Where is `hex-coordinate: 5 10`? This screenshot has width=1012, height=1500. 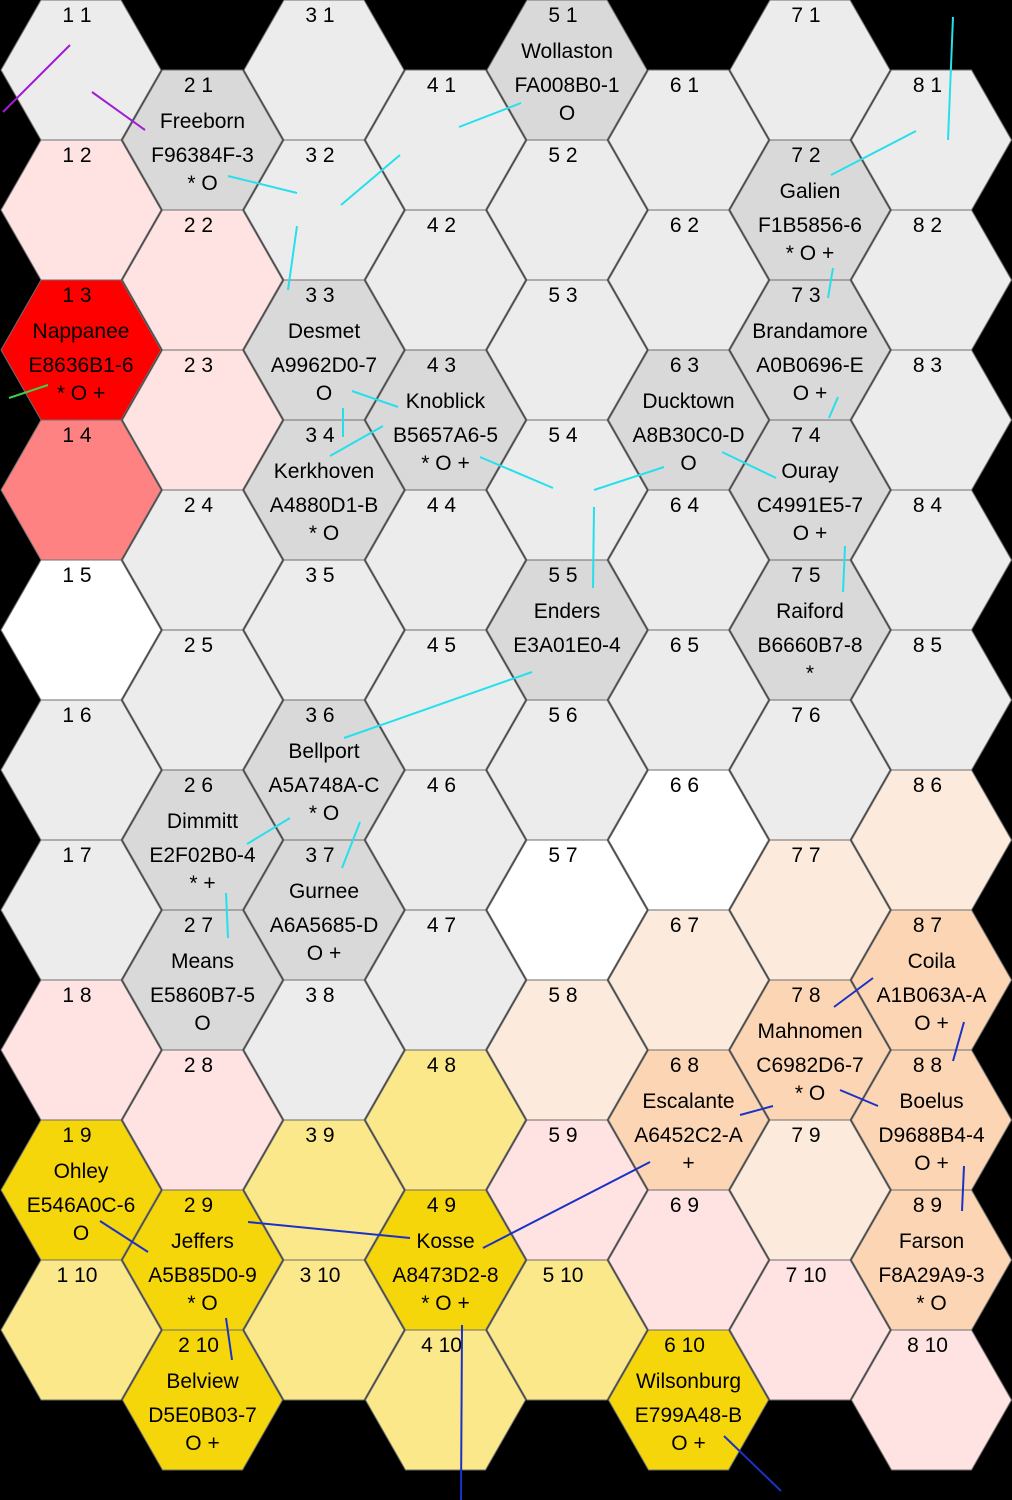 hex-coordinate: 5 10 is located at coordinates (563, 1275).